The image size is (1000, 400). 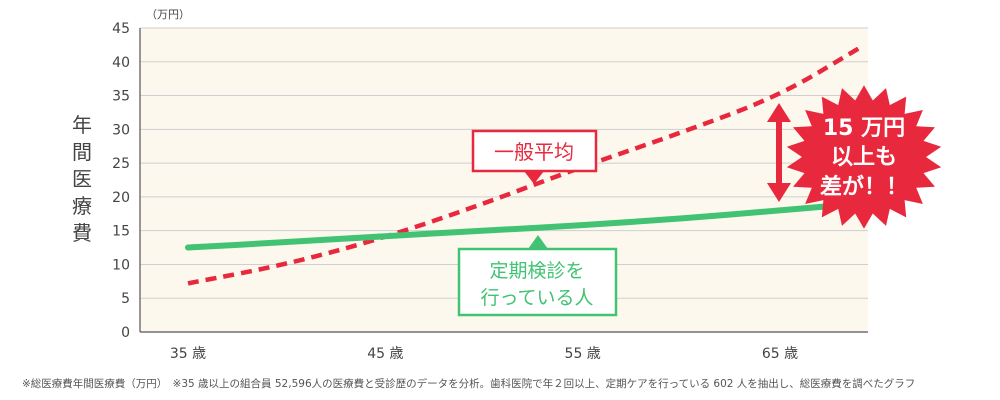 I want to click on difference-burst, so click(x=864, y=157).